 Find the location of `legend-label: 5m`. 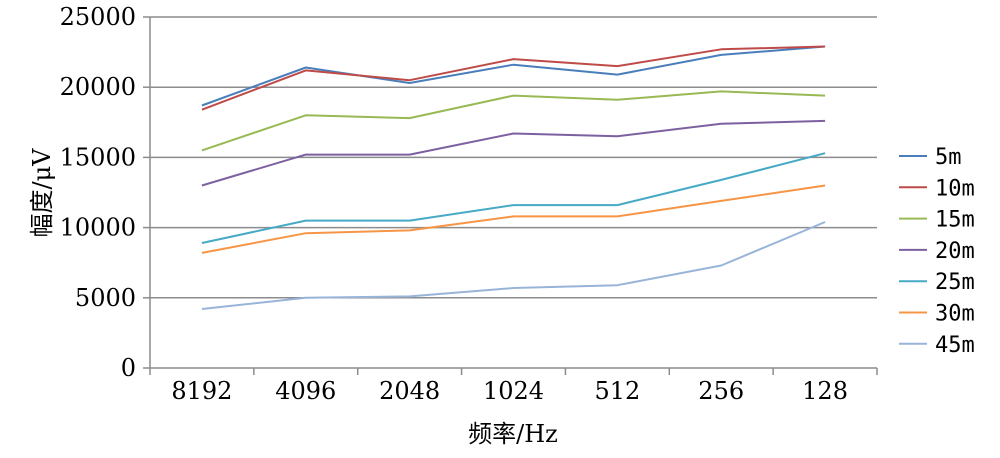

legend-label: 5m is located at coordinates (948, 157).